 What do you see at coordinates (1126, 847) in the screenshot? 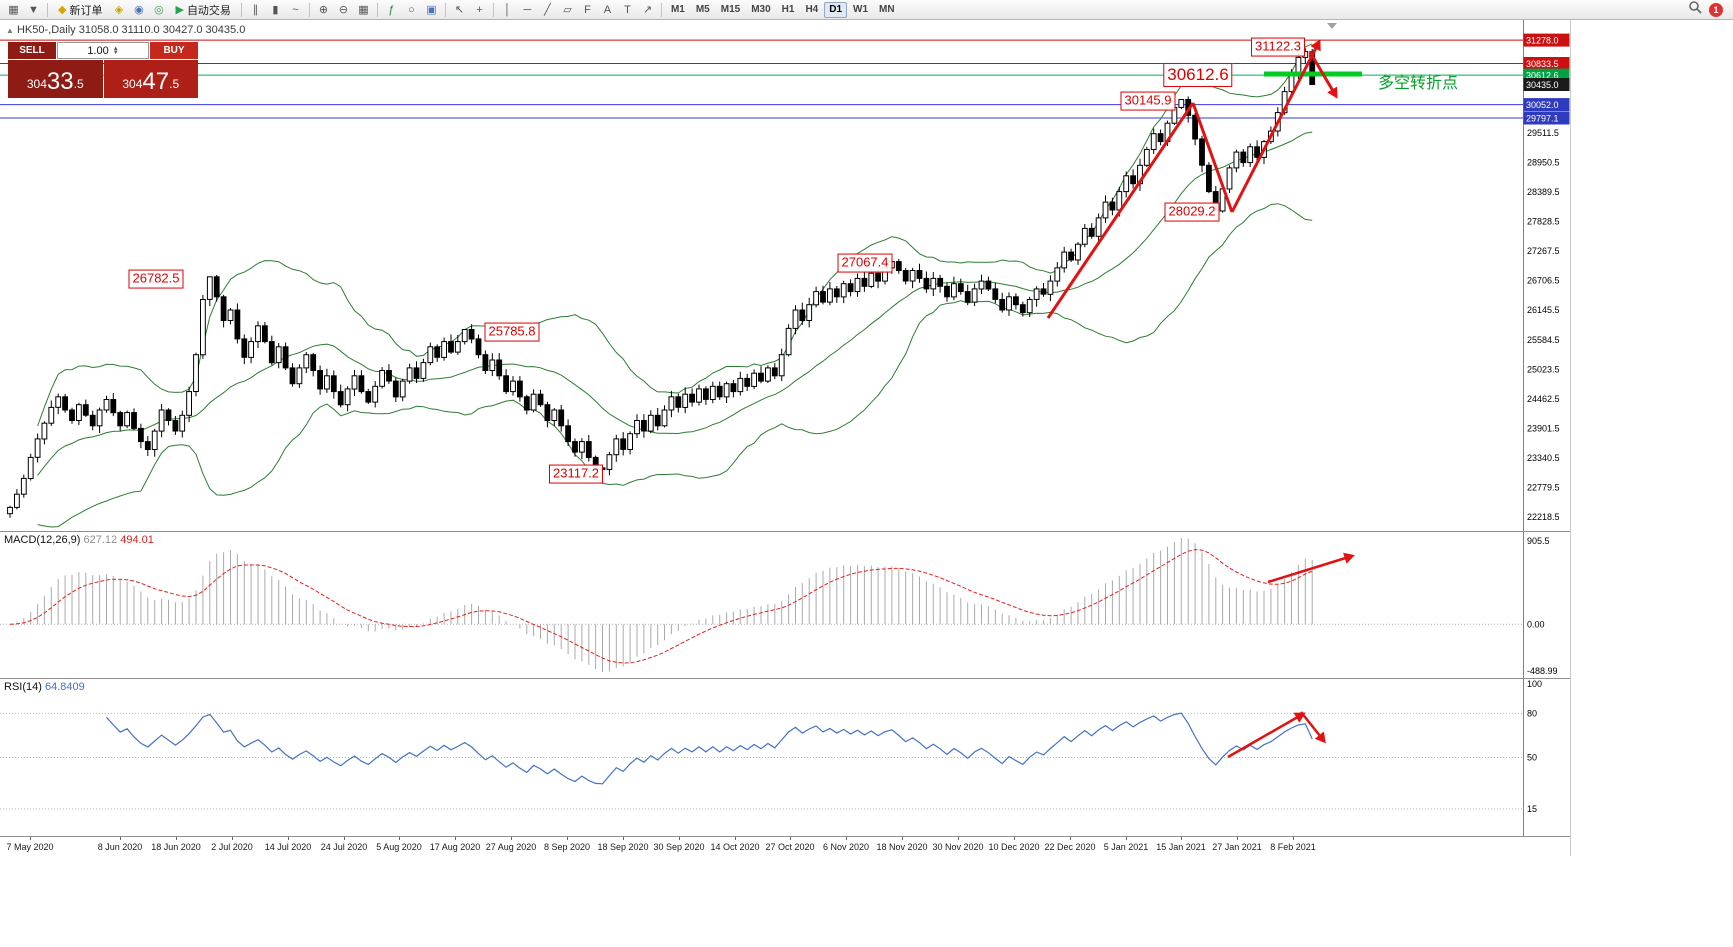
I see `date-label: 5 Jan 2021` at bounding box center [1126, 847].